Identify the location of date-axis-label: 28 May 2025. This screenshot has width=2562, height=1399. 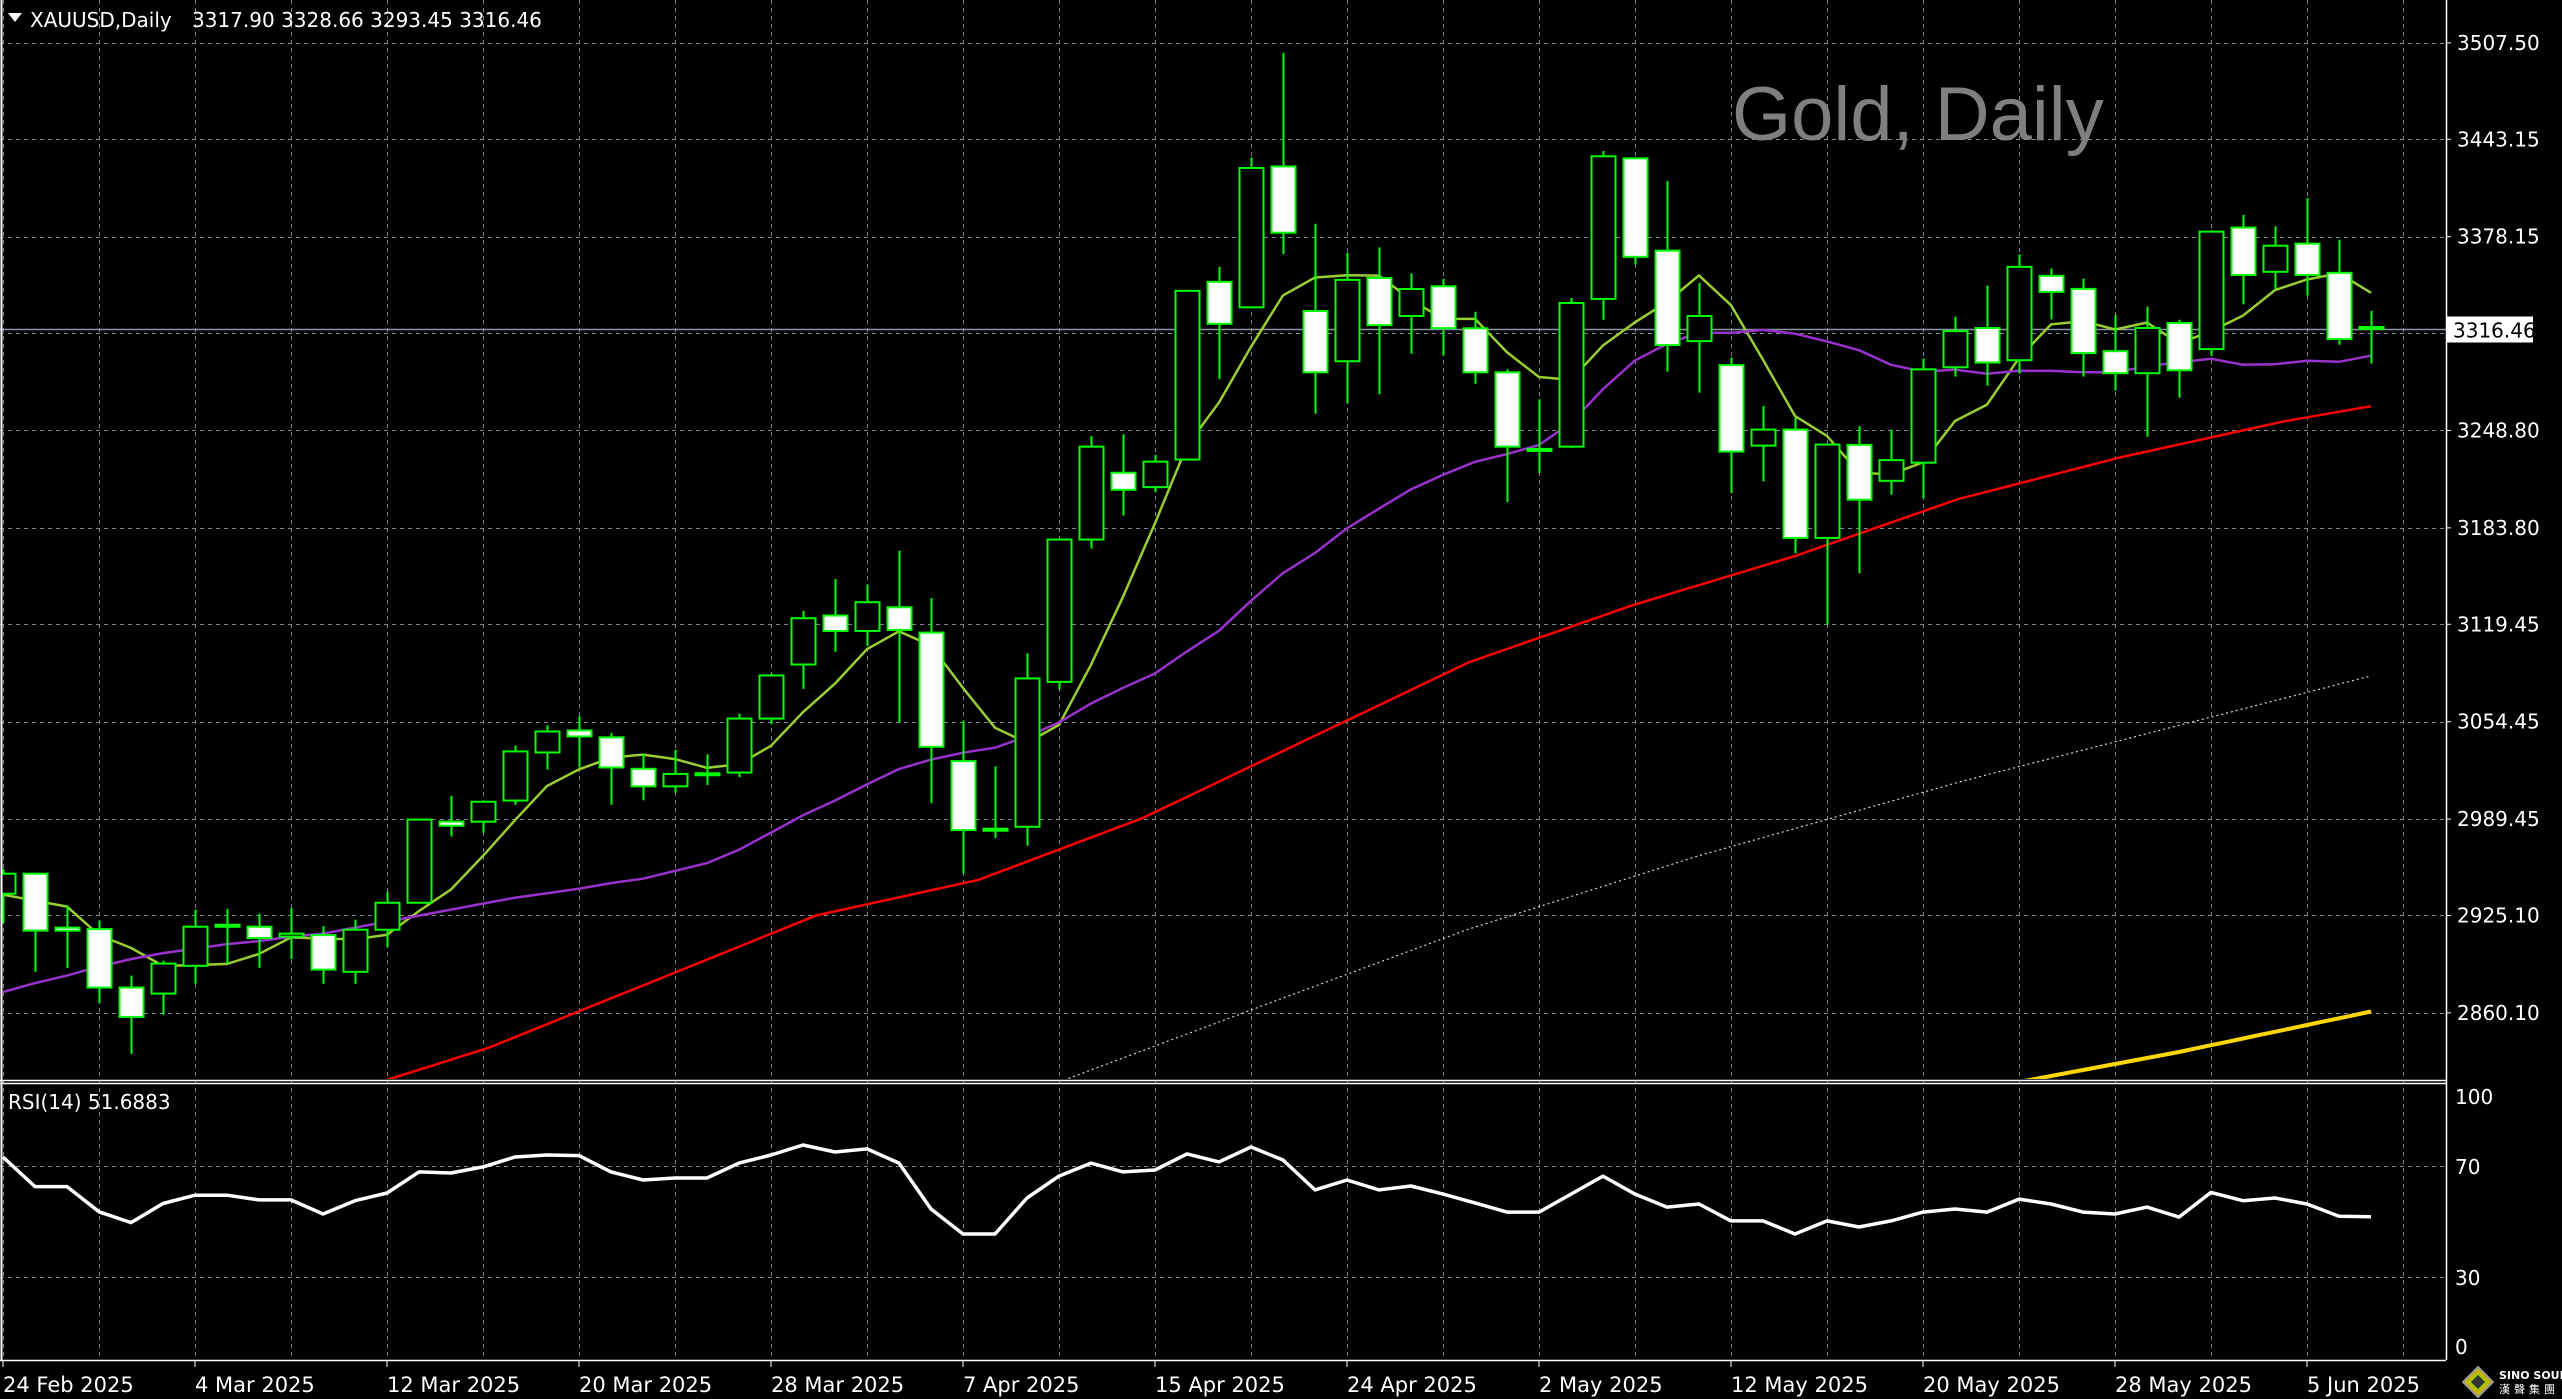
(2183, 1385).